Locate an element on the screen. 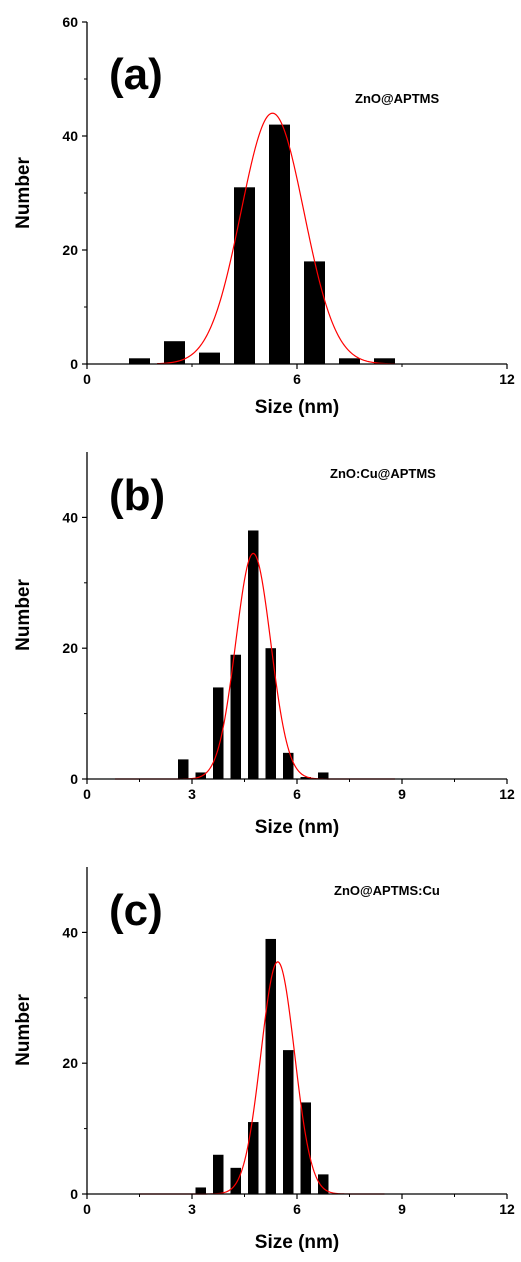 This screenshot has height=1262, width=521. y-tick-label: 60 is located at coordinates (70, 22).